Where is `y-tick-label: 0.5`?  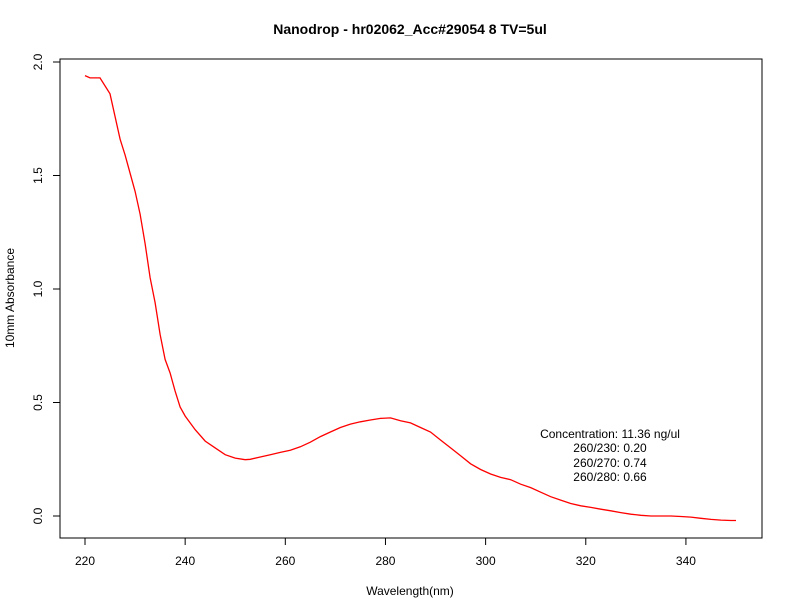 y-tick-label: 0.5 is located at coordinates (38, 402).